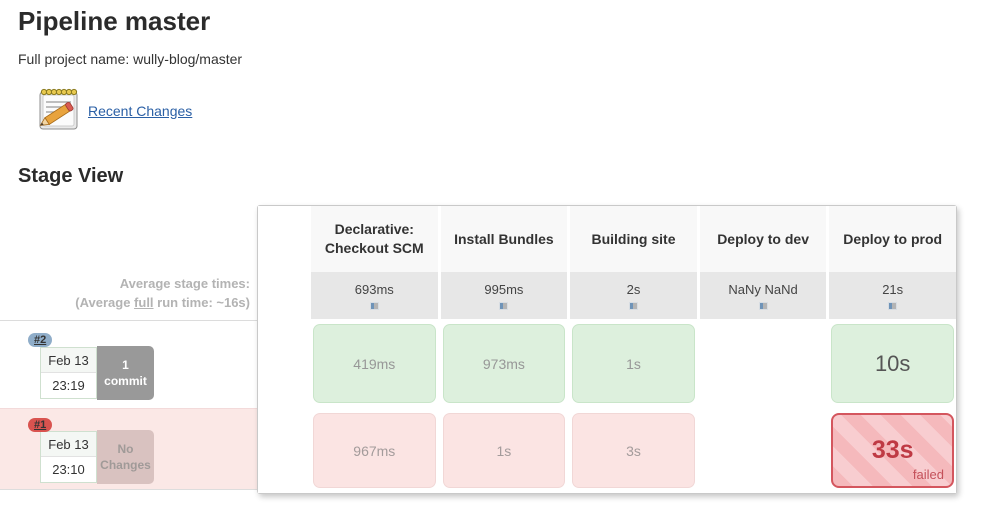 The image size is (991, 506). I want to click on average-spacer-cell, so click(283, 295).